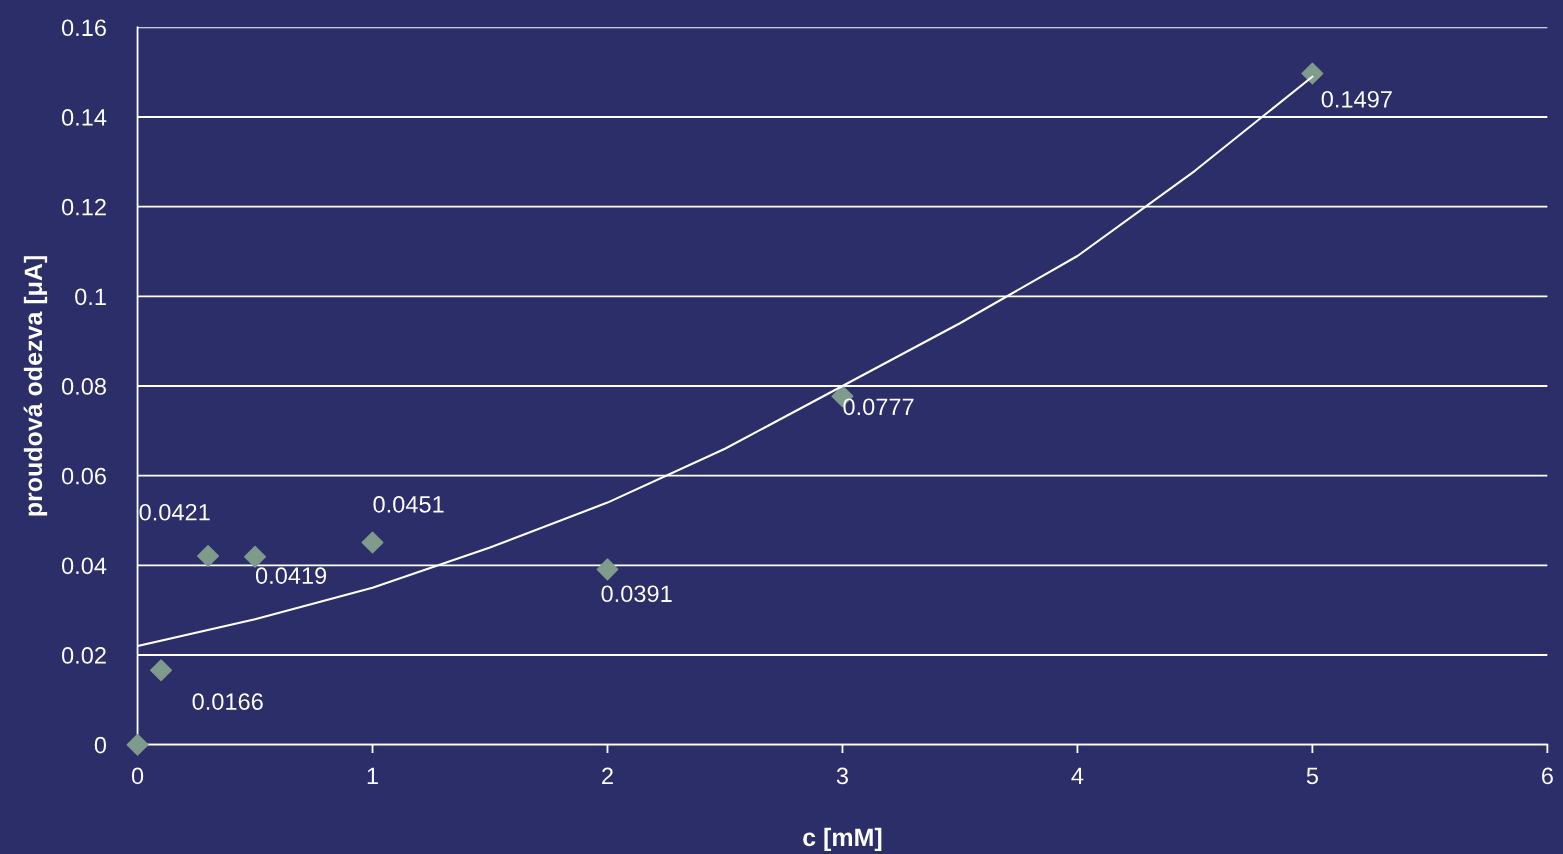 This screenshot has height=854, width=1563. What do you see at coordinates (291, 575) in the screenshot?
I see `data-label: 0.0419` at bounding box center [291, 575].